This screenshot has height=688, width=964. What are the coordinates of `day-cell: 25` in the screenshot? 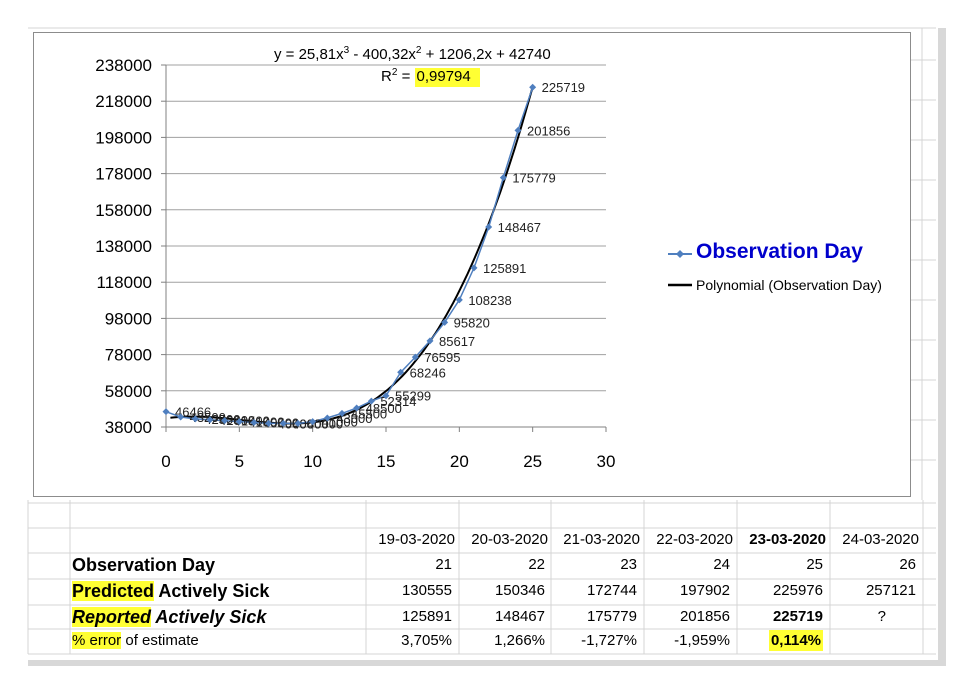 It's located at (814, 564).